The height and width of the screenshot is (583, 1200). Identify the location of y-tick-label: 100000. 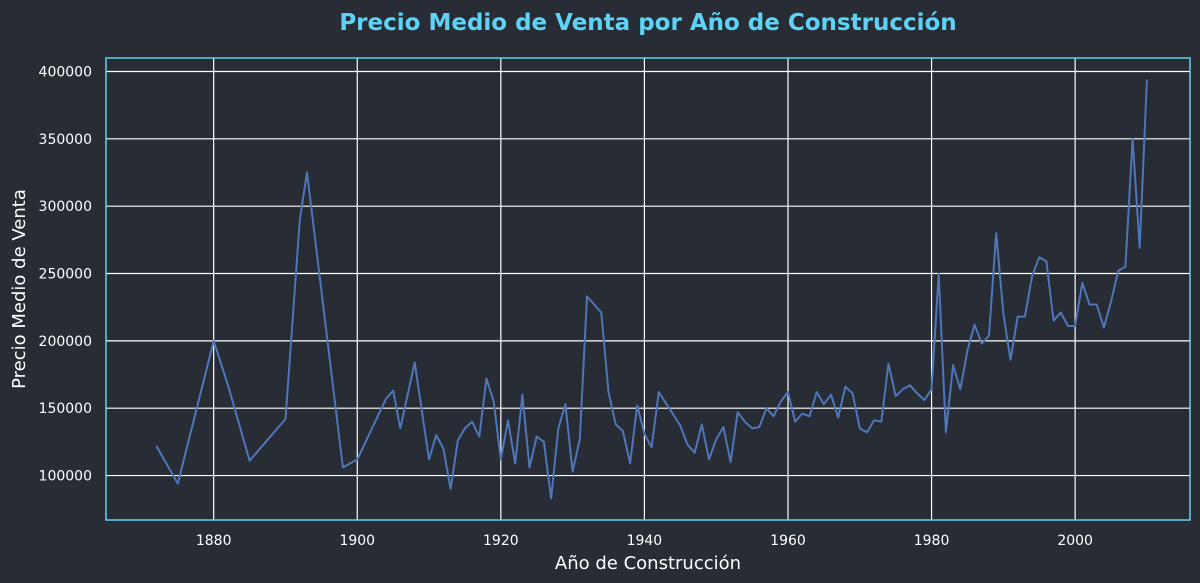
(65, 477).